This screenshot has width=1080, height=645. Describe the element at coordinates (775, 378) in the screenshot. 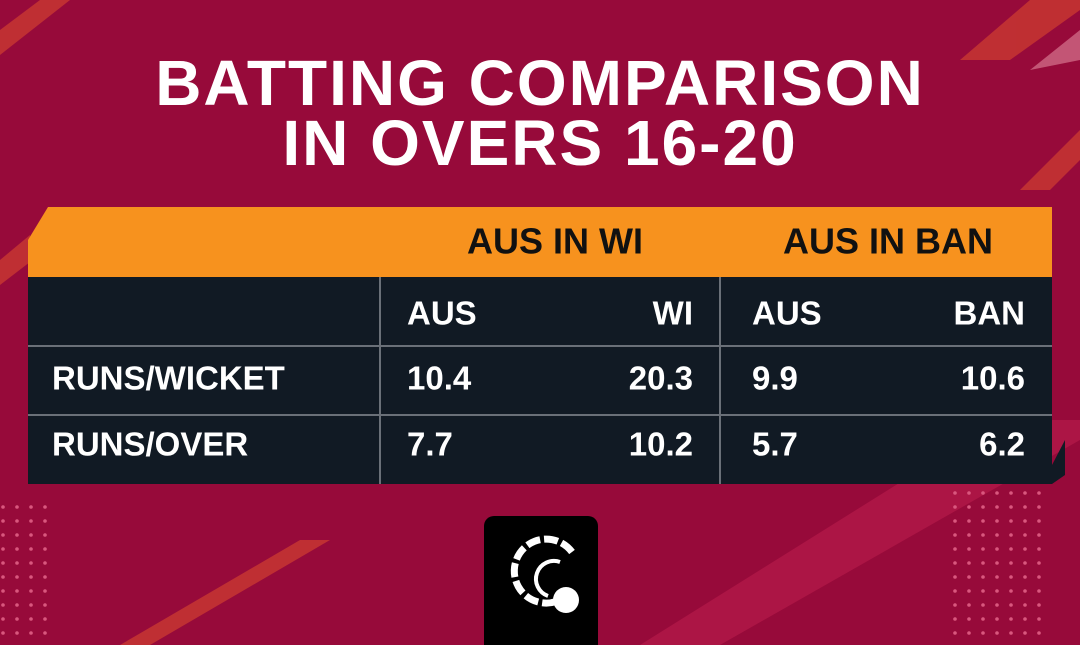

I see `cell-value: 9.9` at that location.